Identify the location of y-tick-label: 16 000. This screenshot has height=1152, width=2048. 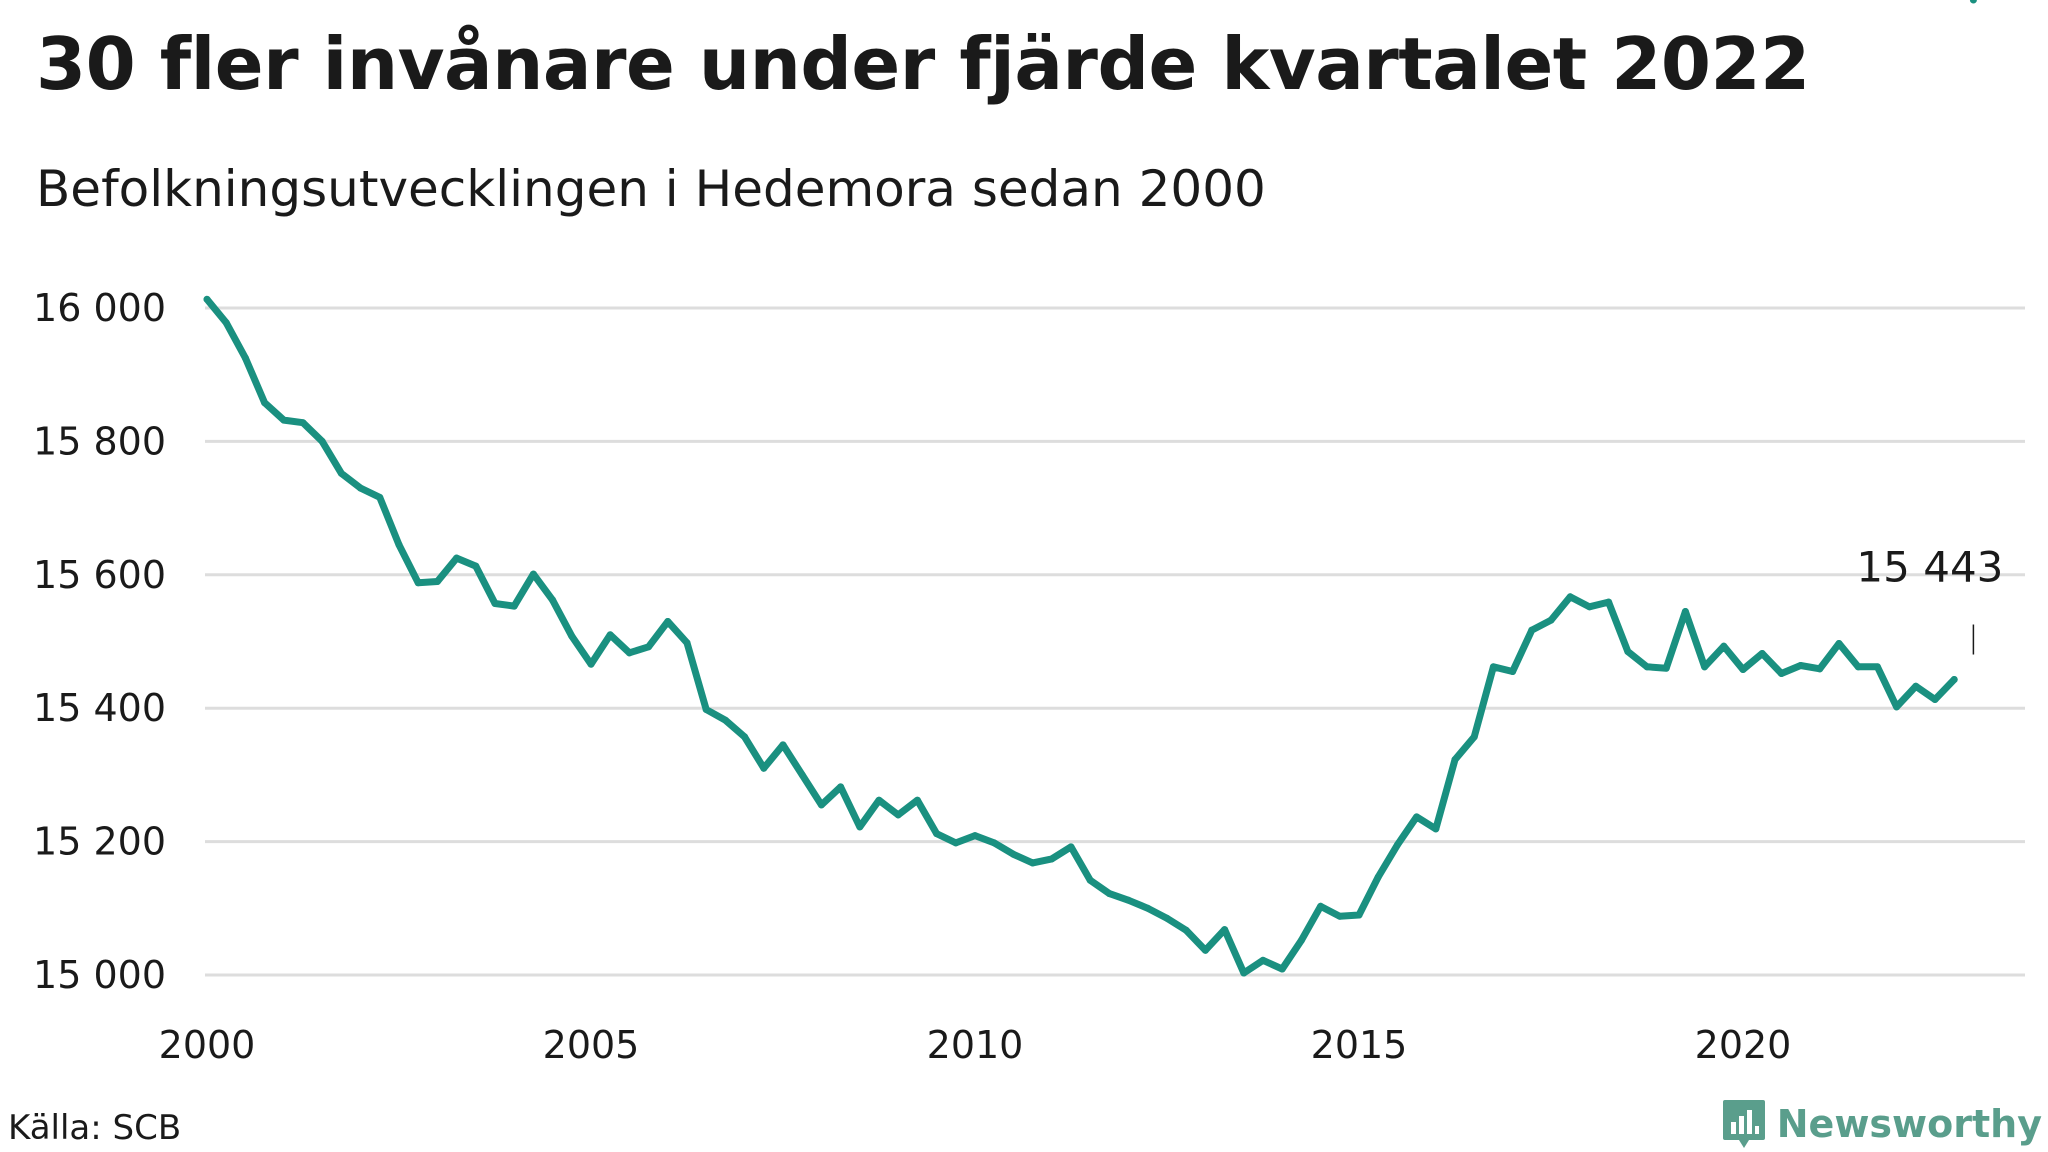
(99, 308).